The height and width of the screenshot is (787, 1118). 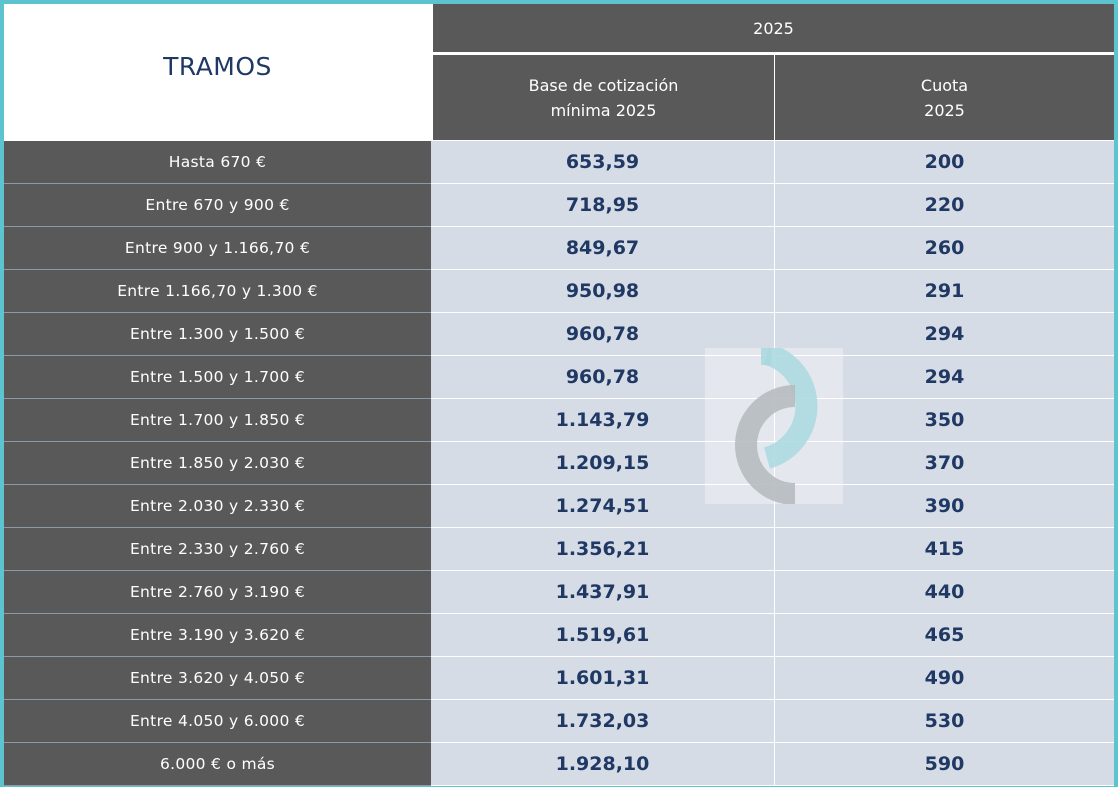 What do you see at coordinates (217, 377) in the screenshot?
I see `tramo-cell: Entre 1.500 y 1.700 €` at bounding box center [217, 377].